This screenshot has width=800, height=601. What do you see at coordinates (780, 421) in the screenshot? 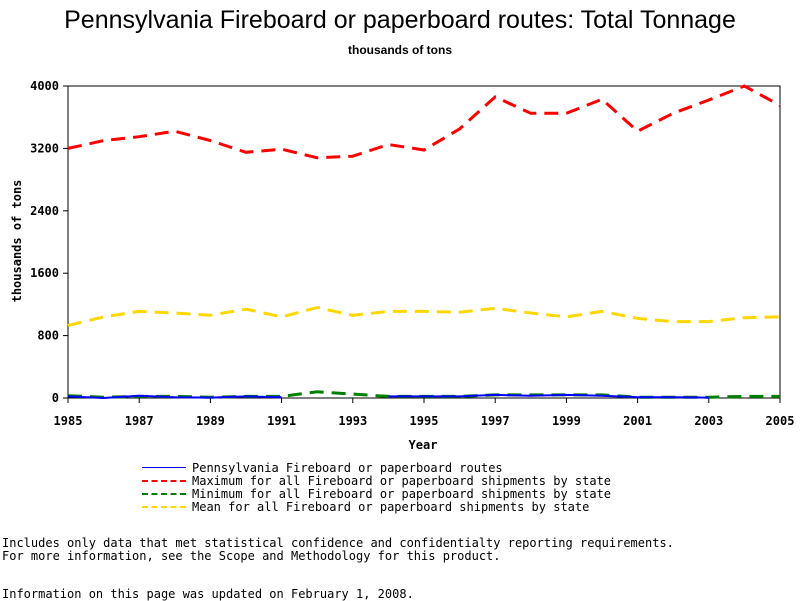
I see `x-tick-label: 2005` at bounding box center [780, 421].